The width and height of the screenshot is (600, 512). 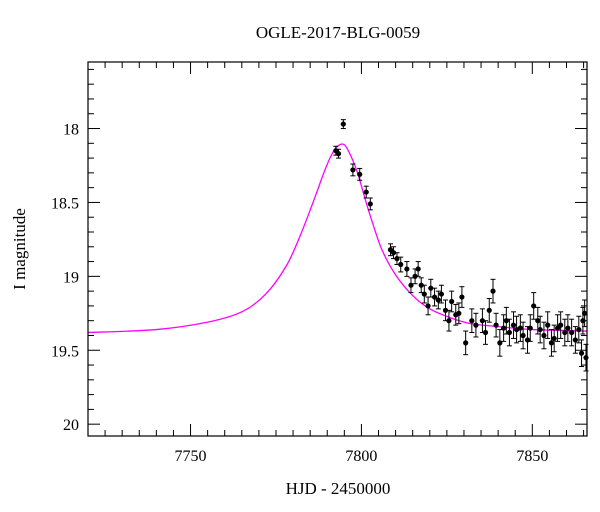 I want to click on y-axis-label: I magnitude, so click(x=19, y=249).